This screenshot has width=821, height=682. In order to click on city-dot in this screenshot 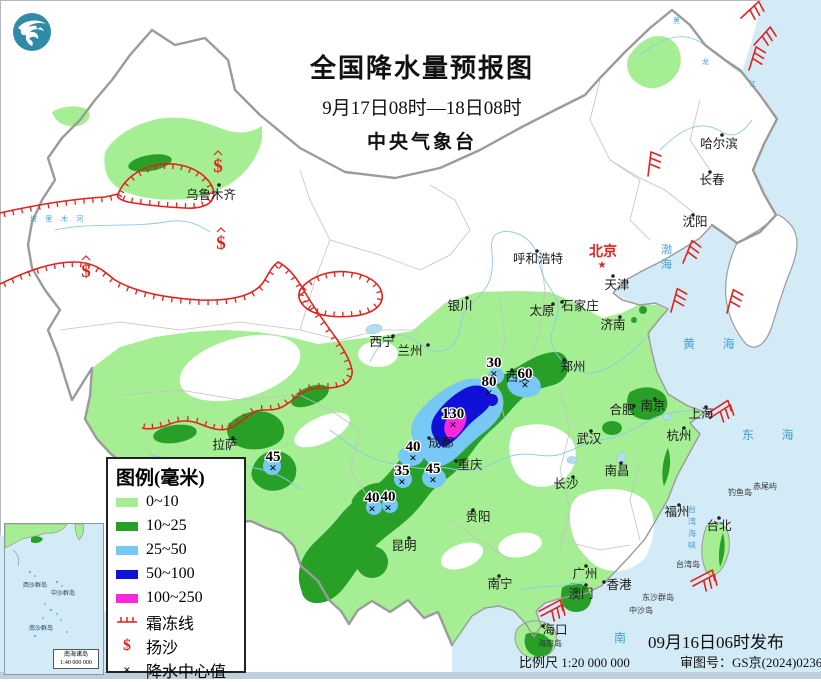, I will do `click(604, 582)`.